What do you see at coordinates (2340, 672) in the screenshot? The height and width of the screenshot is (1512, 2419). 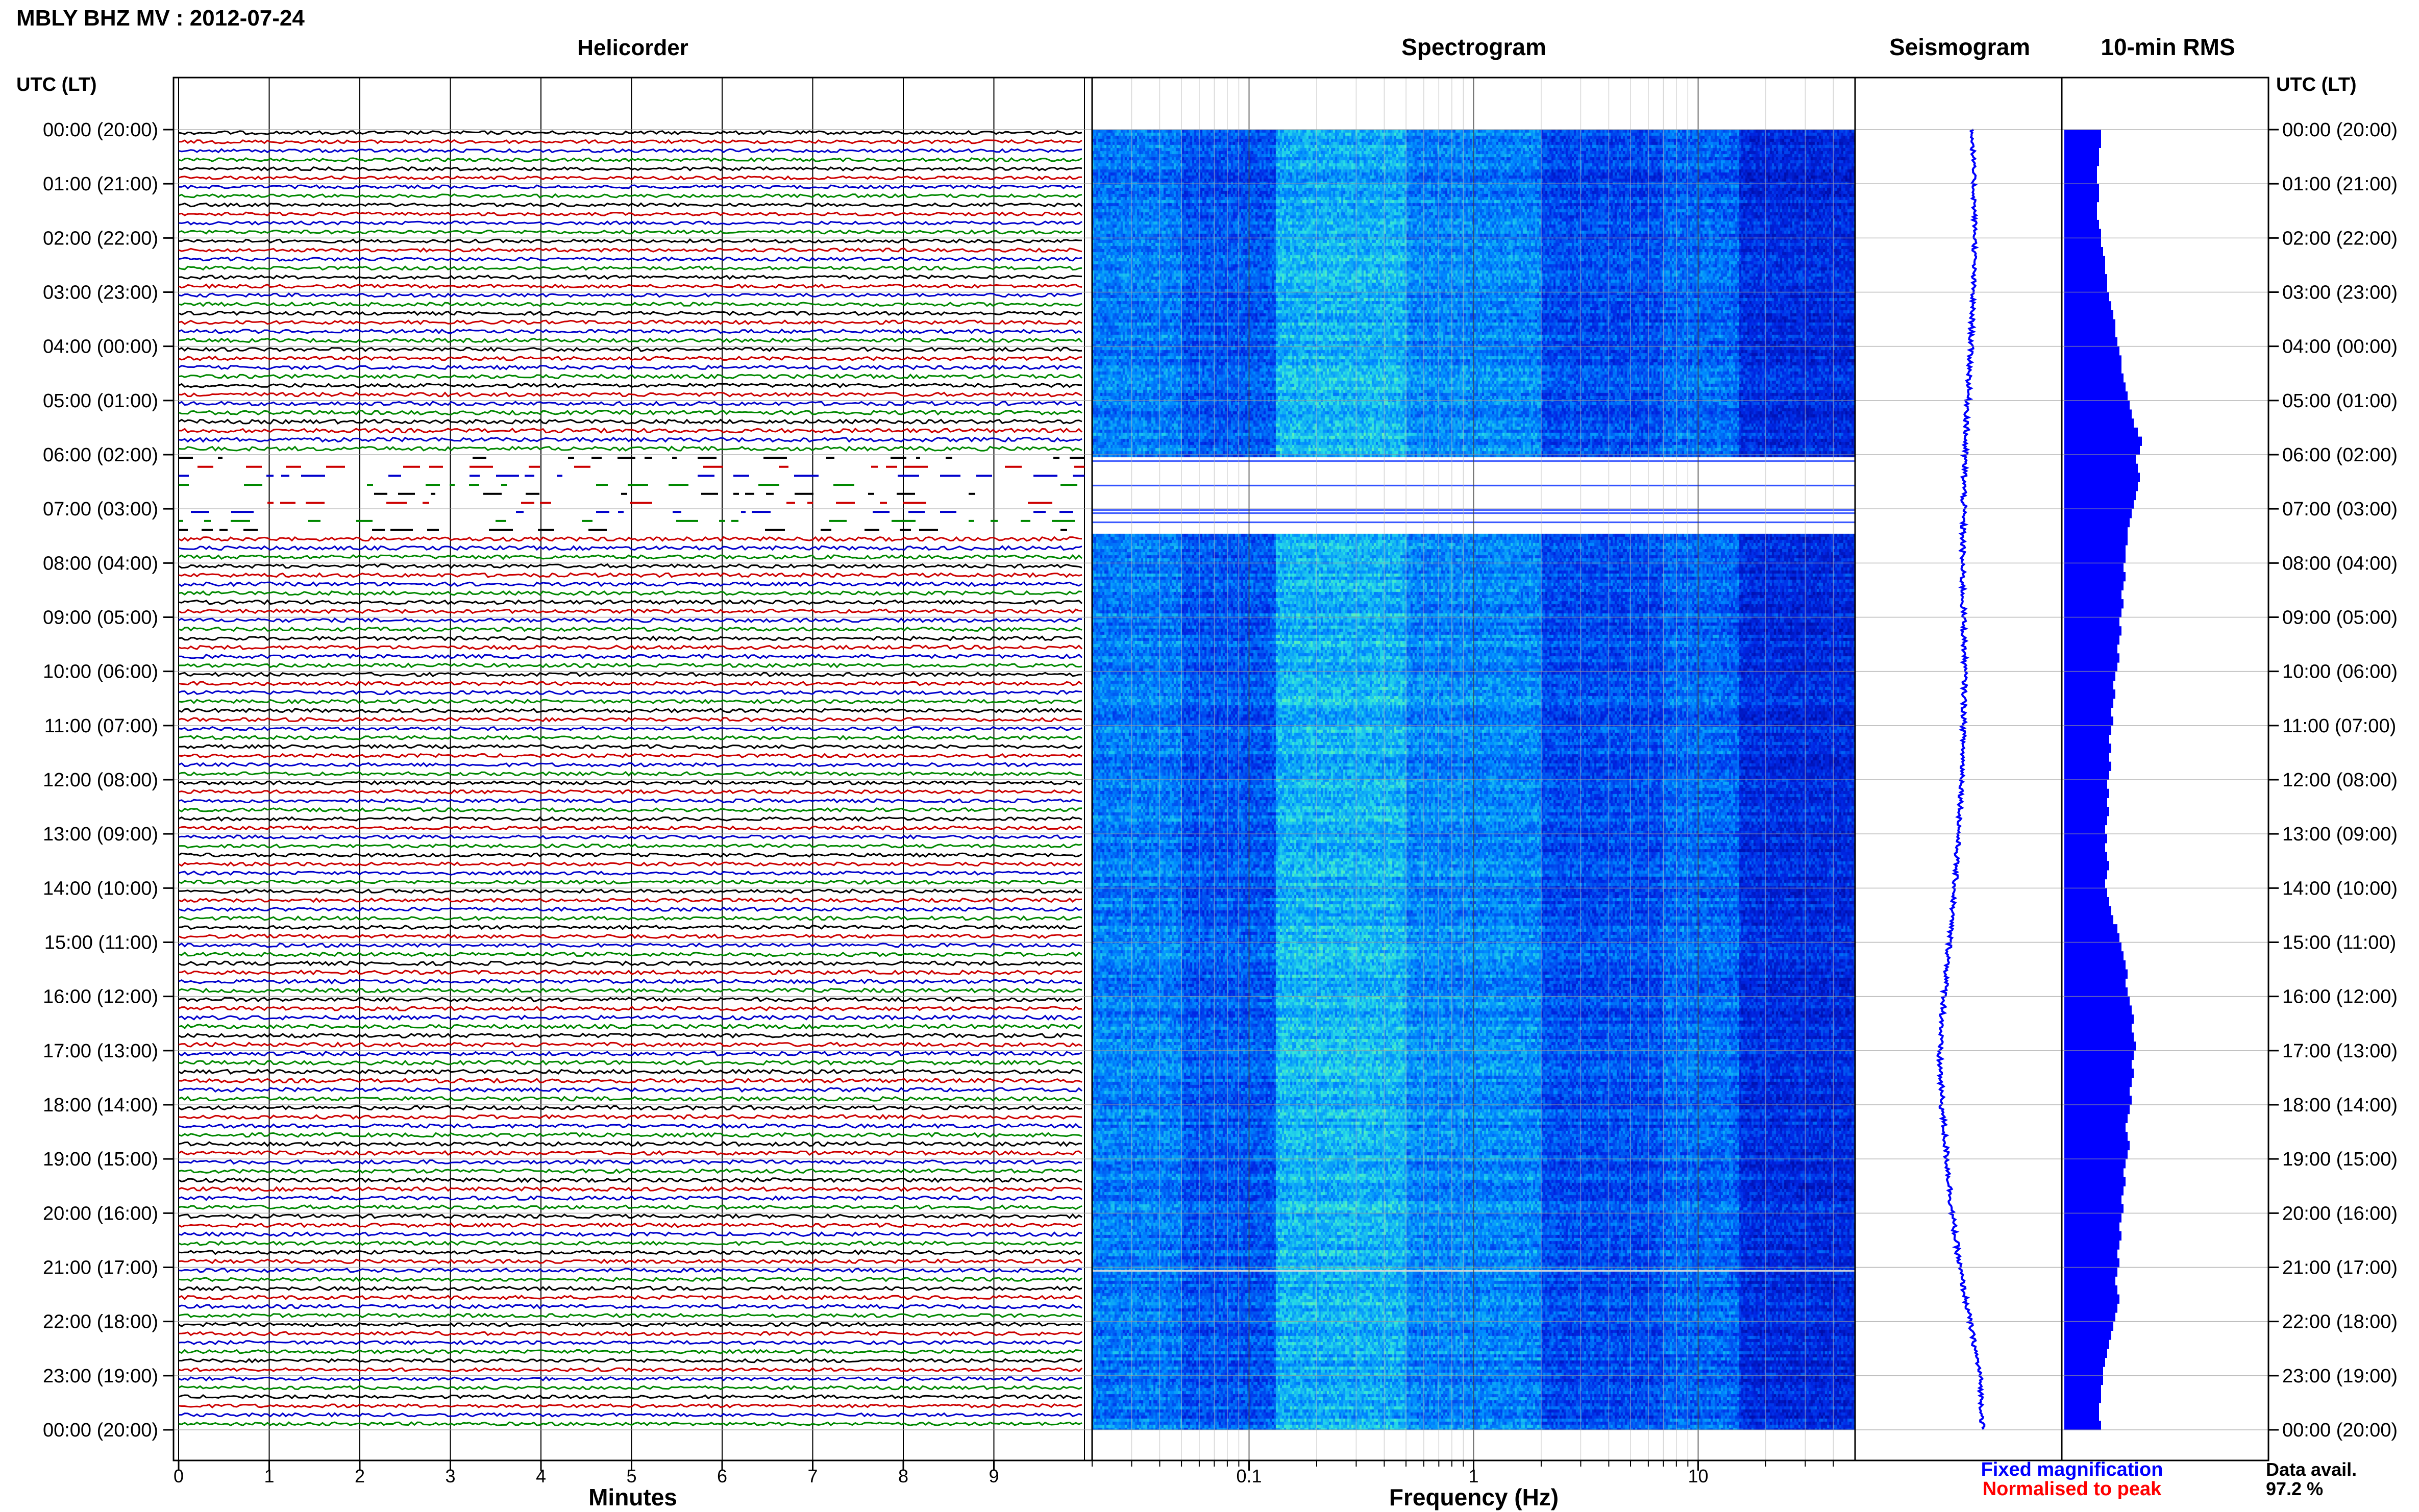 I see `time-label-right: 10:00 (06:00)` at bounding box center [2340, 672].